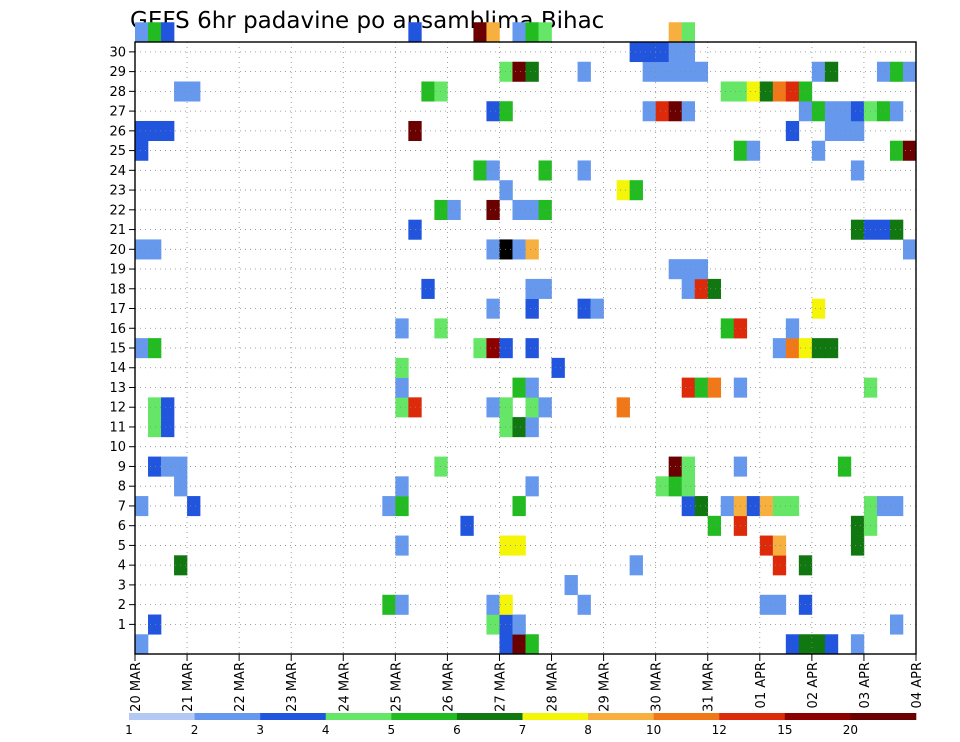  I want to click on y-tick-label: 17, so click(117, 309).